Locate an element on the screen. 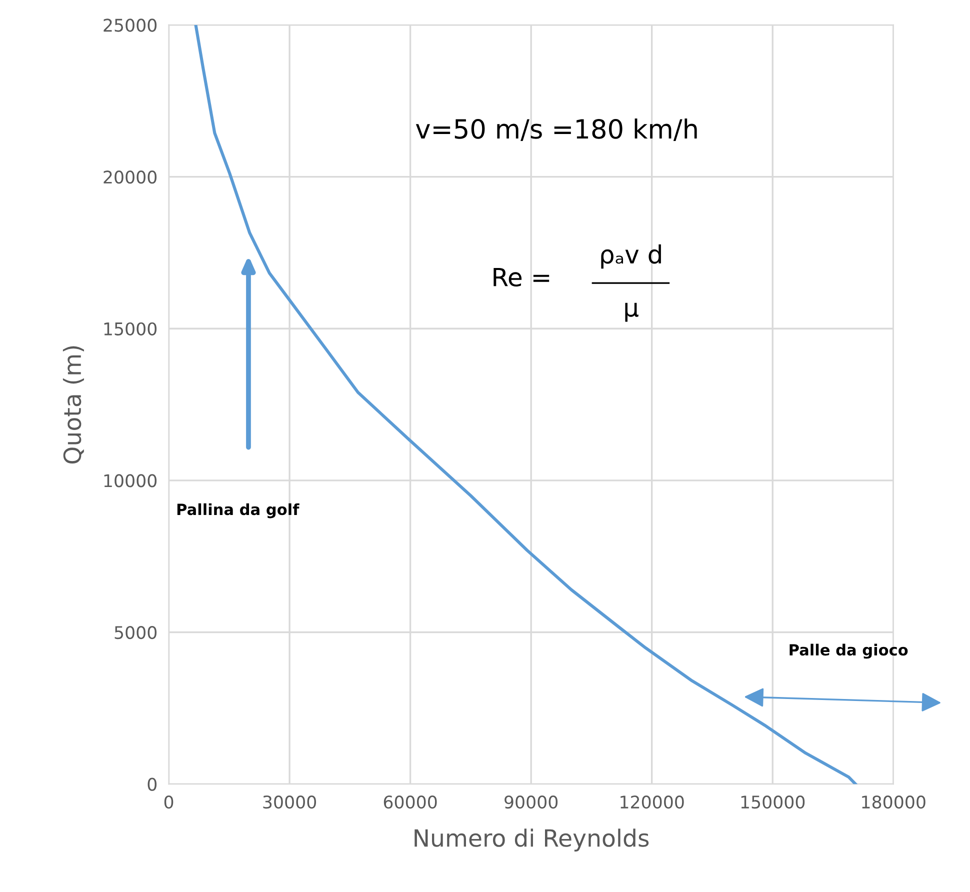  x-axis-title: Numero di Reynolds is located at coordinates (531, 840).